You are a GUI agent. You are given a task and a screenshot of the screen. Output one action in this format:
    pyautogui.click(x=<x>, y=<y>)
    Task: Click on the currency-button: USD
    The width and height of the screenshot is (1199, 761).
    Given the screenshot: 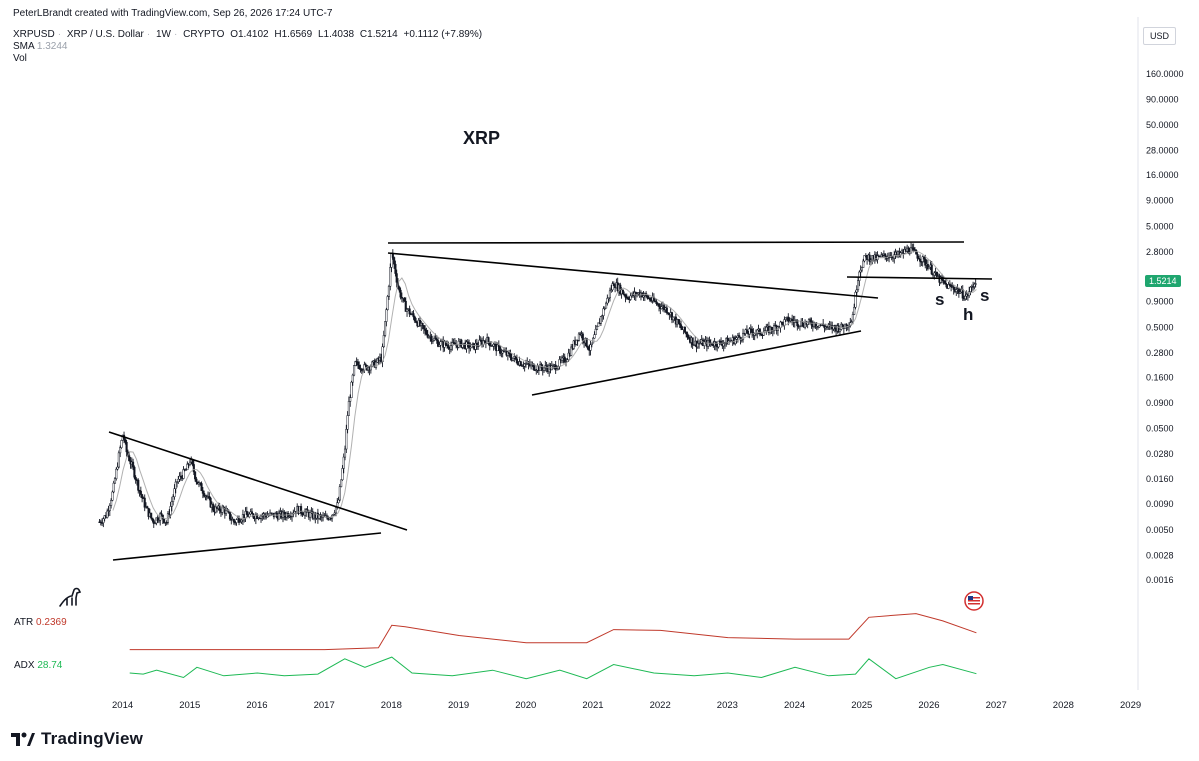 What is the action you would take?
    pyautogui.click(x=1160, y=36)
    